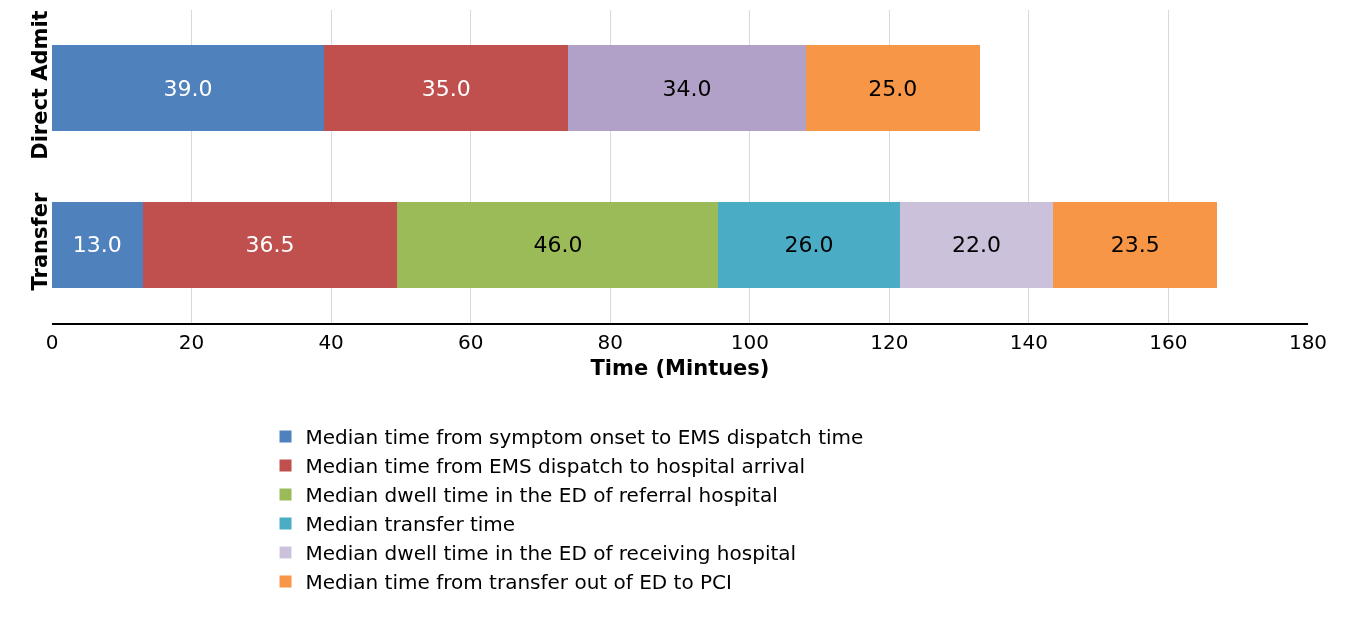 This screenshot has width=1349, height=635. What do you see at coordinates (551, 553) in the screenshot?
I see `legend-label: Median dwell time in the ED of receiving hospital` at bounding box center [551, 553].